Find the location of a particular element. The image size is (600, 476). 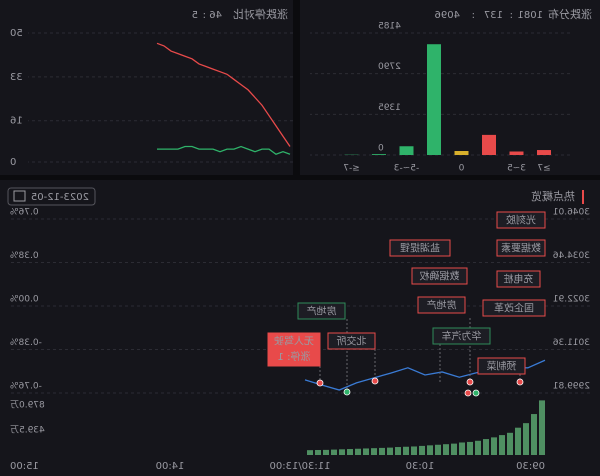

time-label: 09:30 is located at coordinates (530, 466).